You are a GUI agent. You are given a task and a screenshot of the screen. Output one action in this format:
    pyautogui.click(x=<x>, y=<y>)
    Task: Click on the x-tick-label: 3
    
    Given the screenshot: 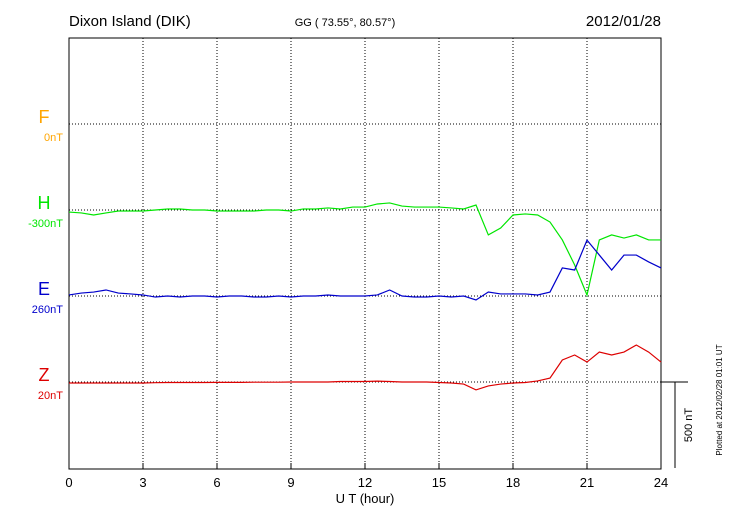 What is the action you would take?
    pyautogui.click(x=142, y=482)
    